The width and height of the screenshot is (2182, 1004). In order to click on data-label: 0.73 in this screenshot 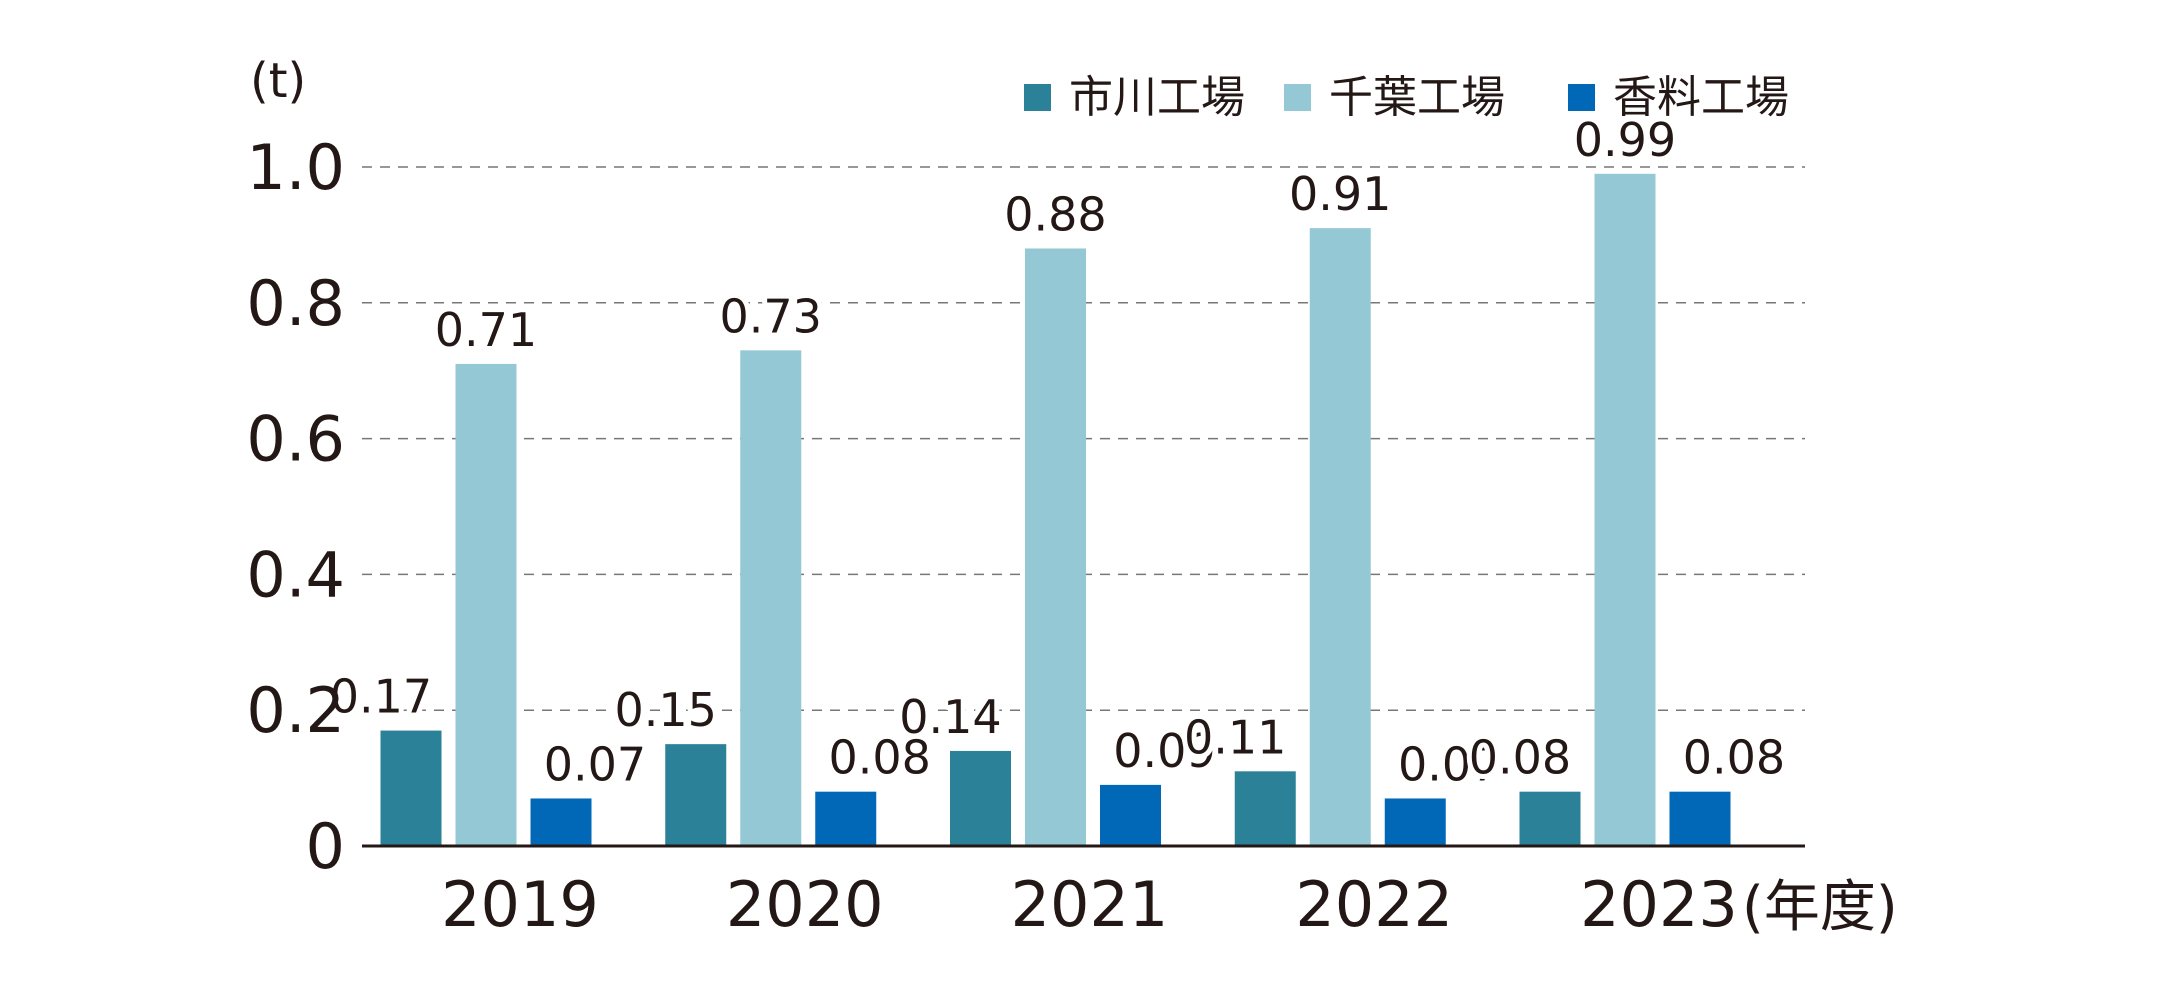, I will do `click(771, 316)`.